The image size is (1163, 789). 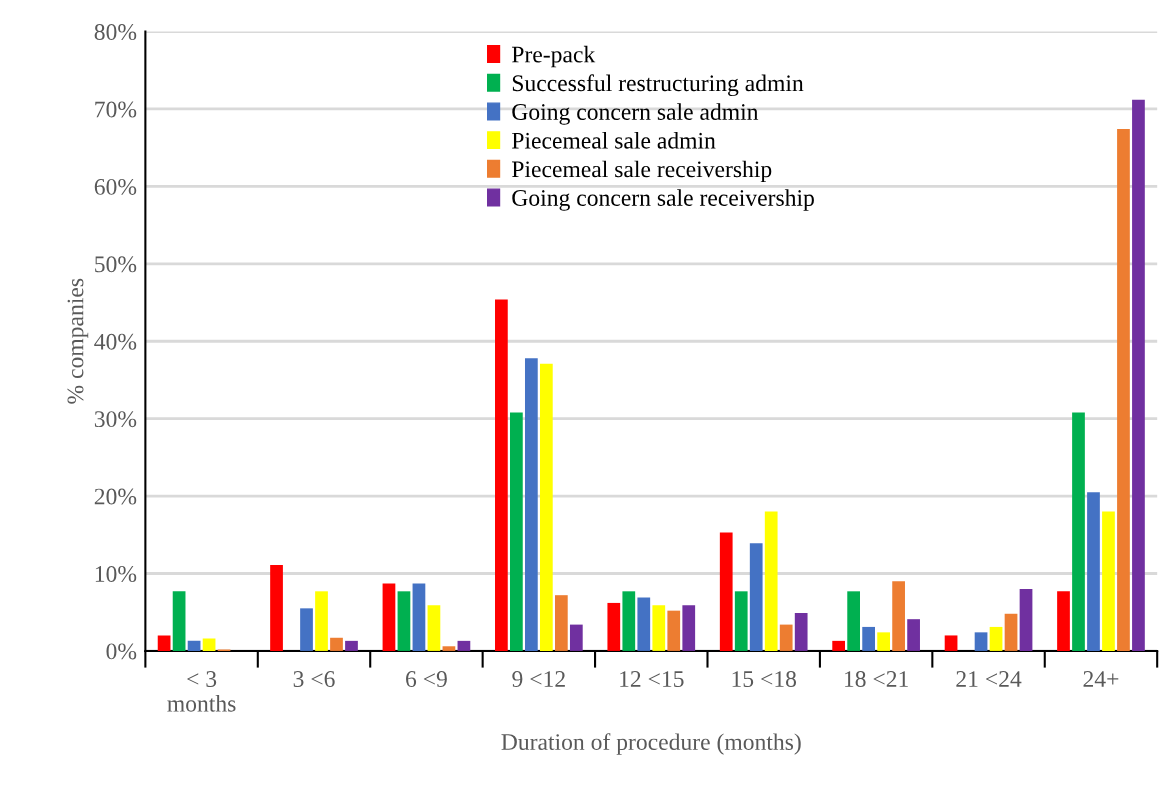 I want to click on x-tick-label: 9 <12, so click(x=538, y=679).